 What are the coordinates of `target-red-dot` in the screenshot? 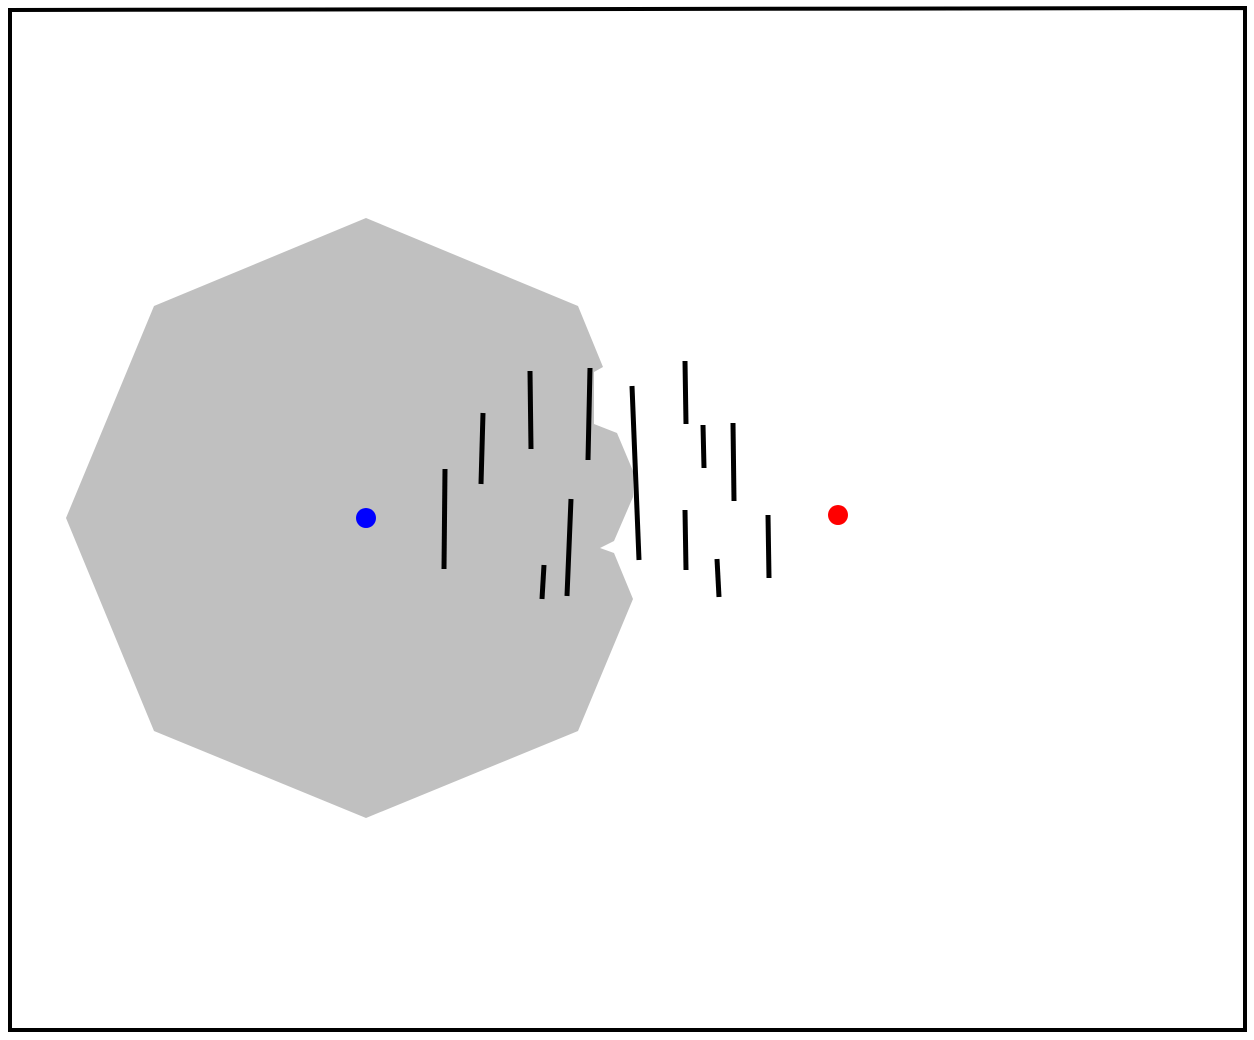 It's located at (838, 515).